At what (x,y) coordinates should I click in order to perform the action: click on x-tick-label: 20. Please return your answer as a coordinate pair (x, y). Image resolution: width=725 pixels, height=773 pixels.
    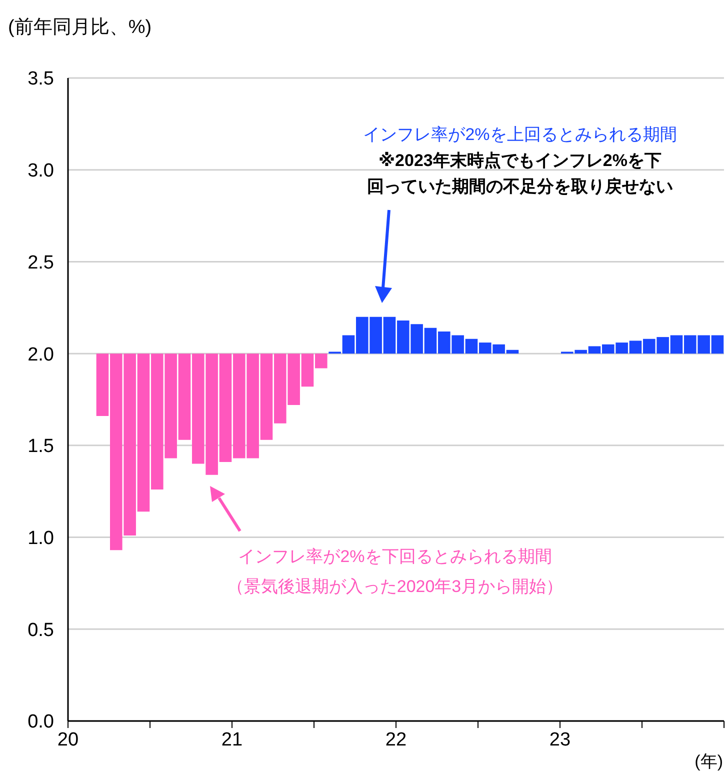
    Looking at the image, I should click on (68, 739).